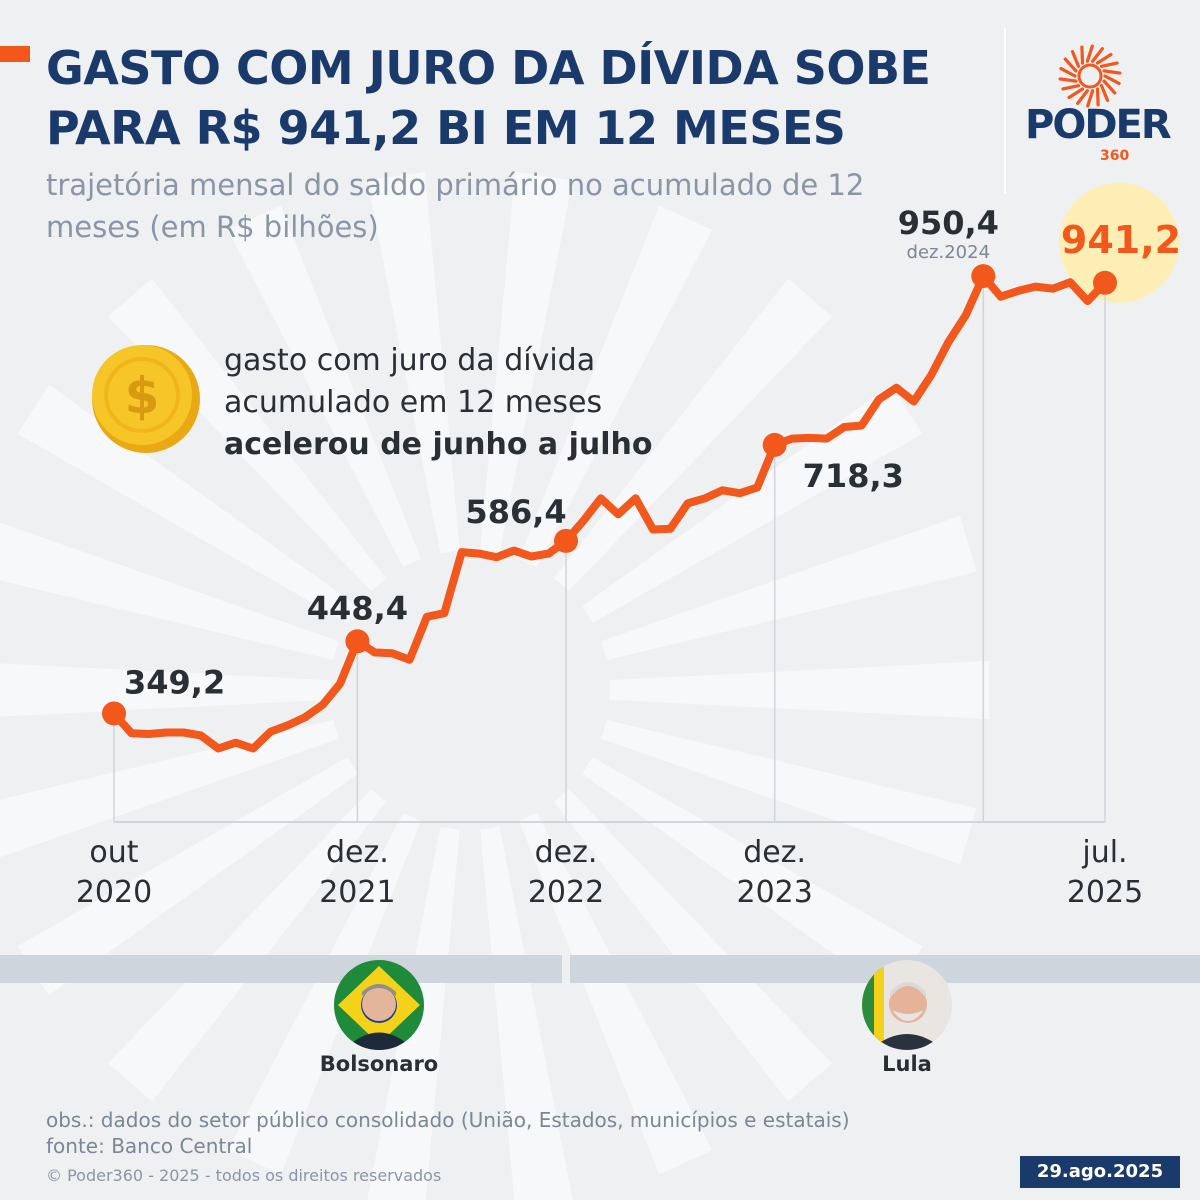 The width and height of the screenshot is (1200, 1200). I want to click on data-label: 941,2, so click(1121, 240).